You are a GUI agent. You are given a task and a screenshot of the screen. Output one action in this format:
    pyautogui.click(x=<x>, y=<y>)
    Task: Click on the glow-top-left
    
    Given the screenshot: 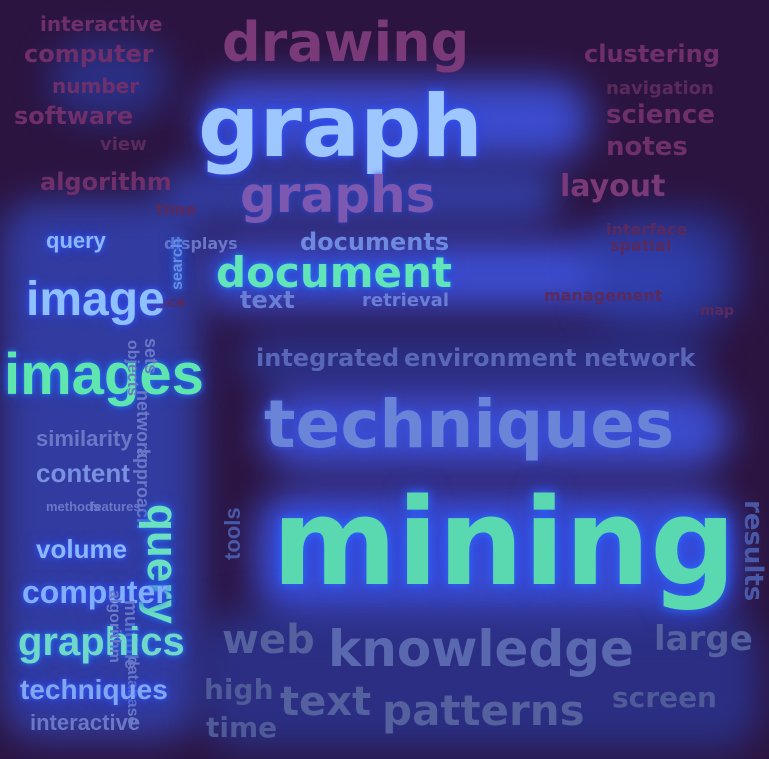 What is the action you would take?
    pyautogui.click(x=110, y=80)
    